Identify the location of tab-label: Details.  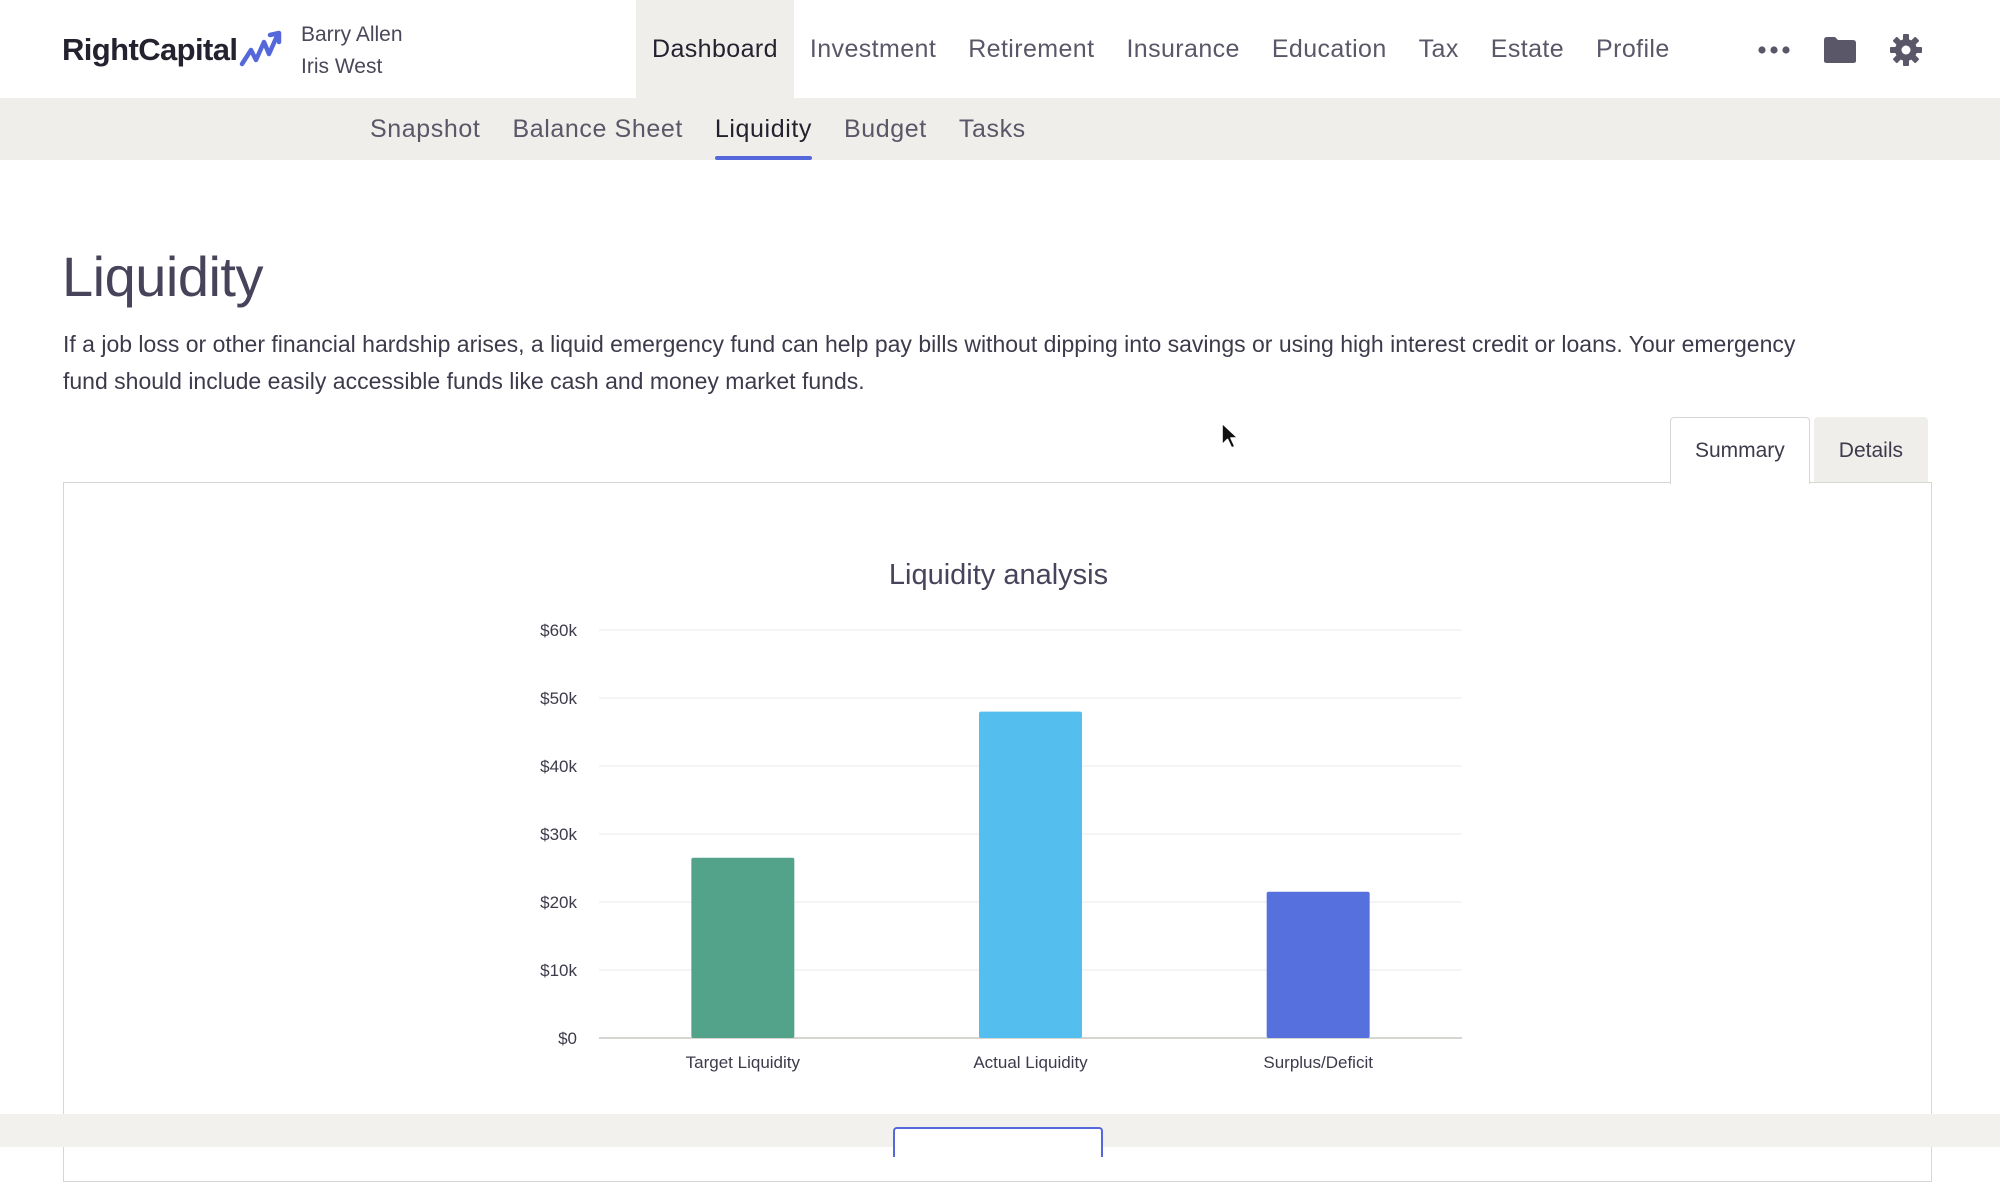
(1870, 450).